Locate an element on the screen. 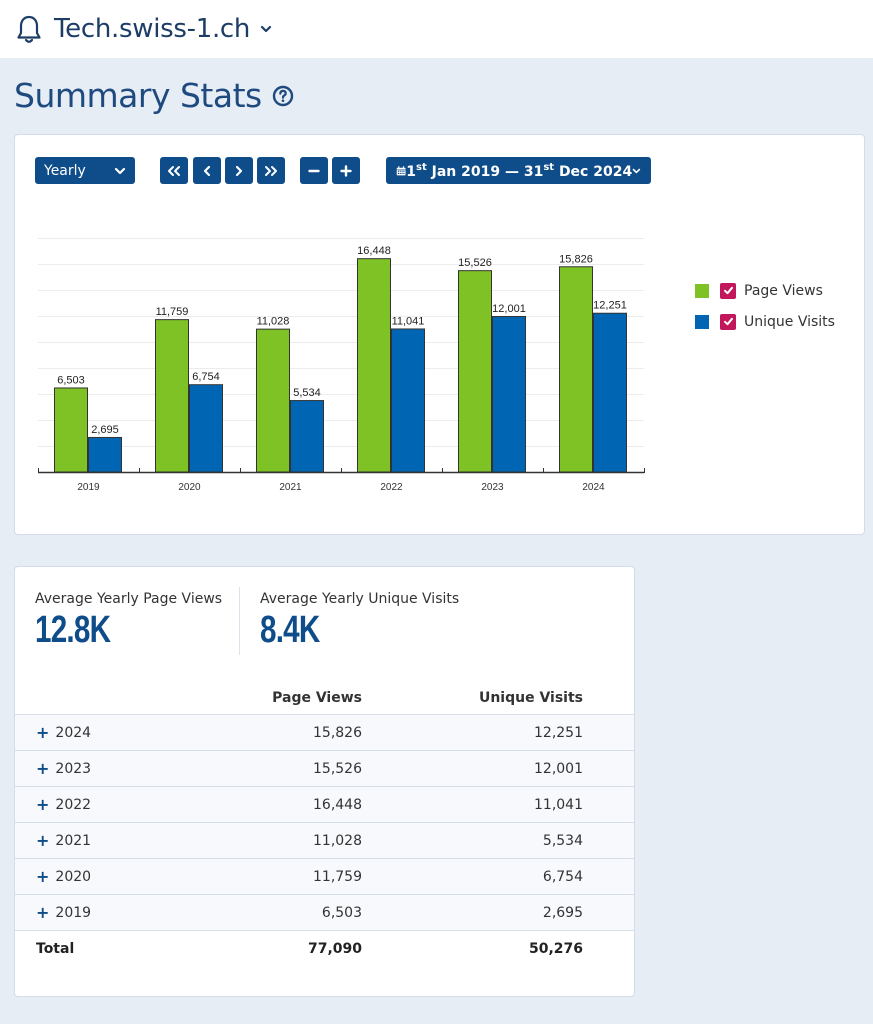 The image size is (873, 1024). data-label: 16,448 is located at coordinates (374, 251).